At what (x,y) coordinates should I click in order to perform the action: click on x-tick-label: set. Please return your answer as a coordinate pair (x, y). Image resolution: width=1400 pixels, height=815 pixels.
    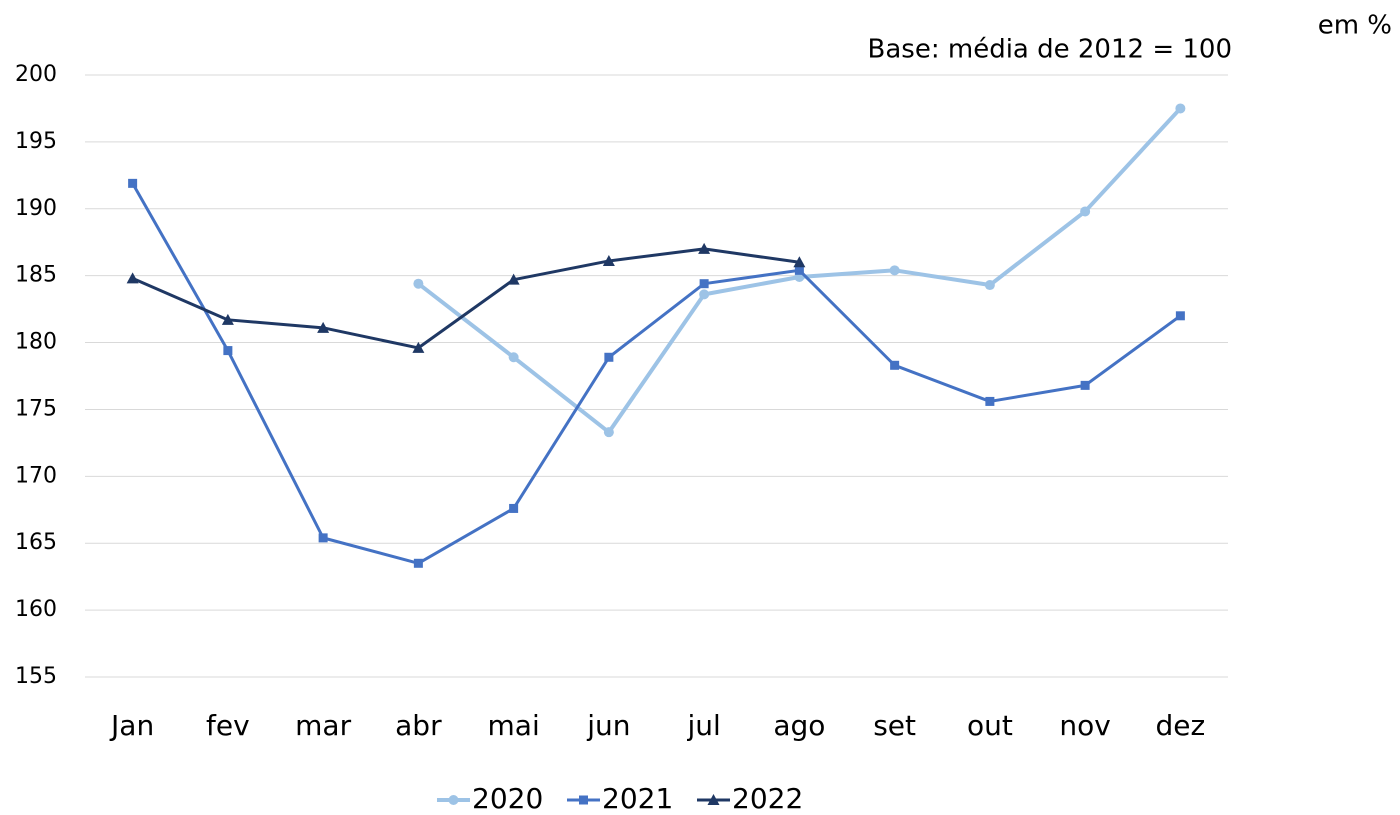
    Looking at the image, I should click on (894, 725).